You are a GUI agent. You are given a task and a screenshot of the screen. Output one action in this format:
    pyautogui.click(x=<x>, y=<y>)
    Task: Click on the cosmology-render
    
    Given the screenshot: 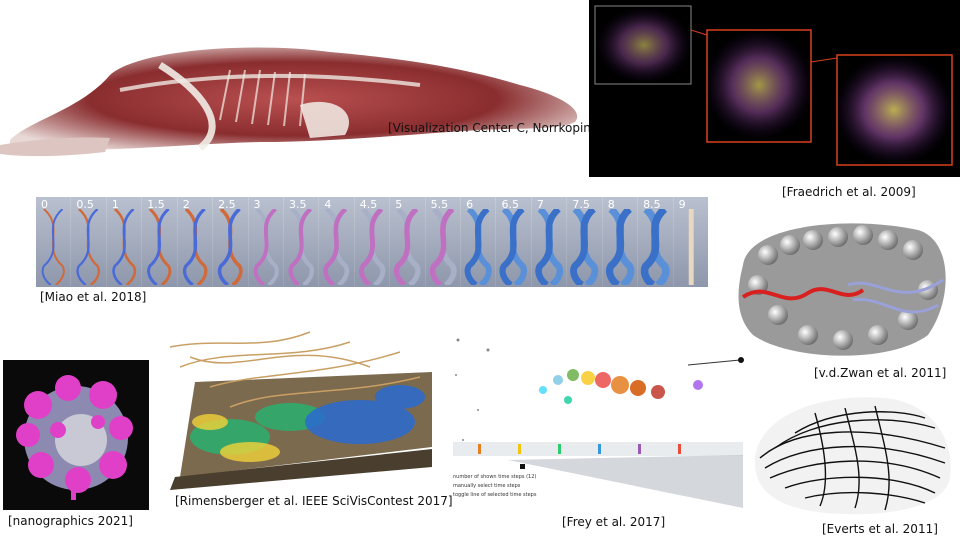 What is the action you would take?
    pyautogui.click(x=774, y=88)
    